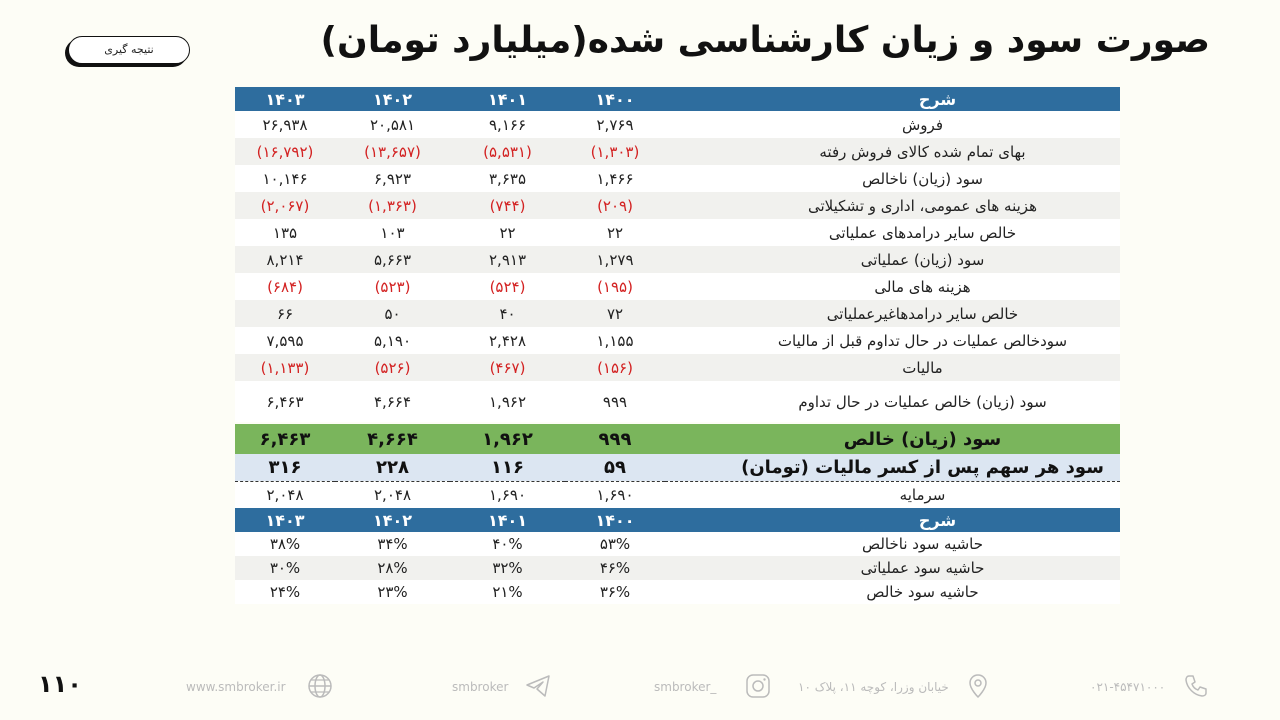 Image resolution: width=1280 pixels, height=720 pixels. What do you see at coordinates (892, 205) in the screenshot?
I see `row-label: هزینه های عمومی، اداری و تشکیلاتی` at bounding box center [892, 205].